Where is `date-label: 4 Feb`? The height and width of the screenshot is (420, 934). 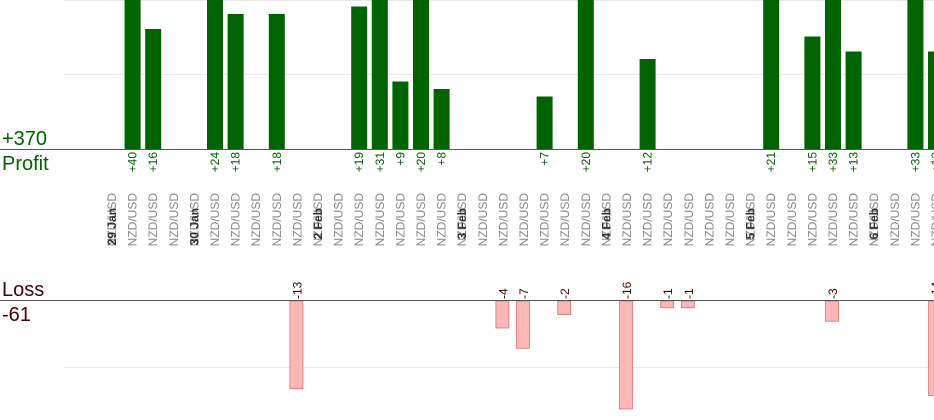 date-label: 4 Feb is located at coordinates (606, 223).